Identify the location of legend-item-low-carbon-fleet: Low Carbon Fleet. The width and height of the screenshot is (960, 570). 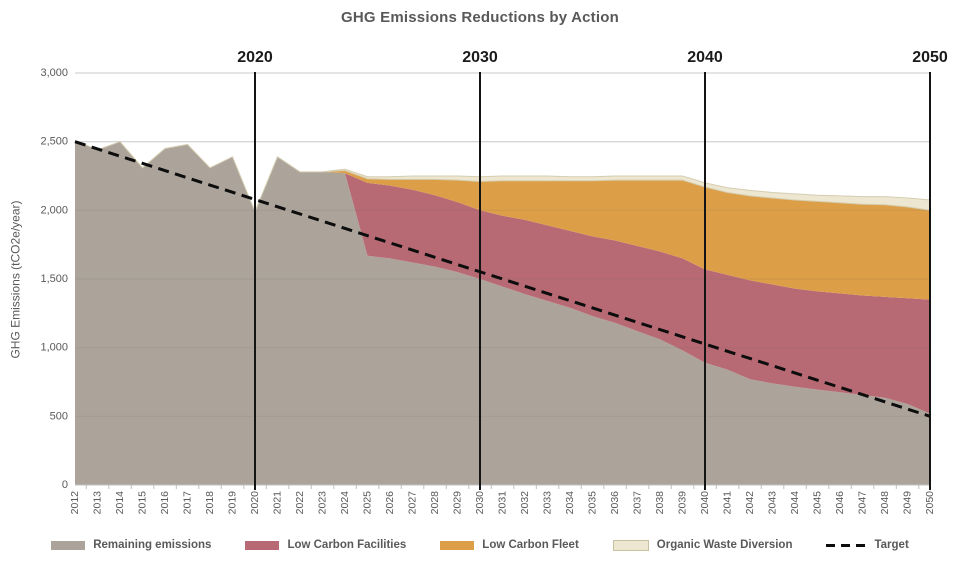
(509, 545).